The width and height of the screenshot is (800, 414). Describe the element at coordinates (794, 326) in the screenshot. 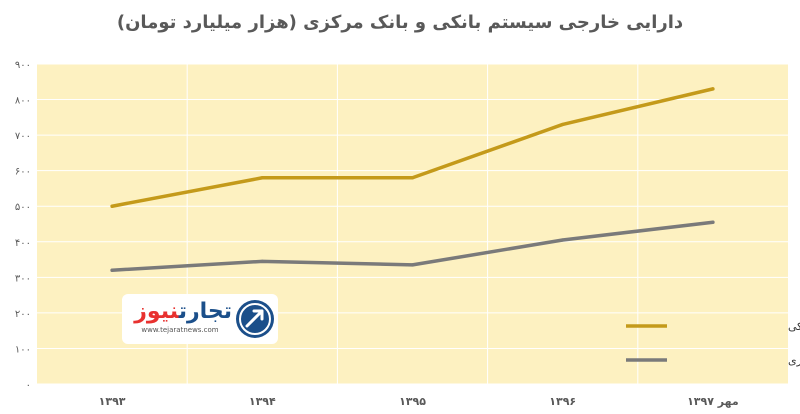

I see `legend-label: دارایی‌های خارجی سیستم بانکی` at that location.